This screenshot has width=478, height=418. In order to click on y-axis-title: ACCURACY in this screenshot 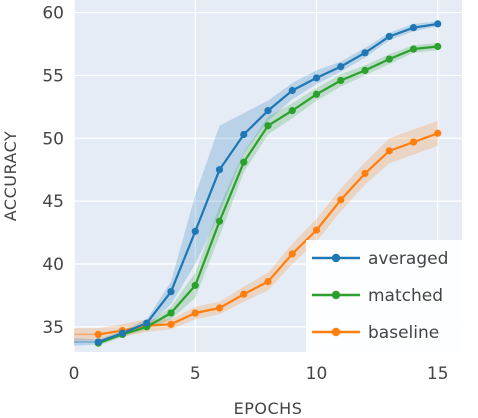, I will do `click(10, 176)`.